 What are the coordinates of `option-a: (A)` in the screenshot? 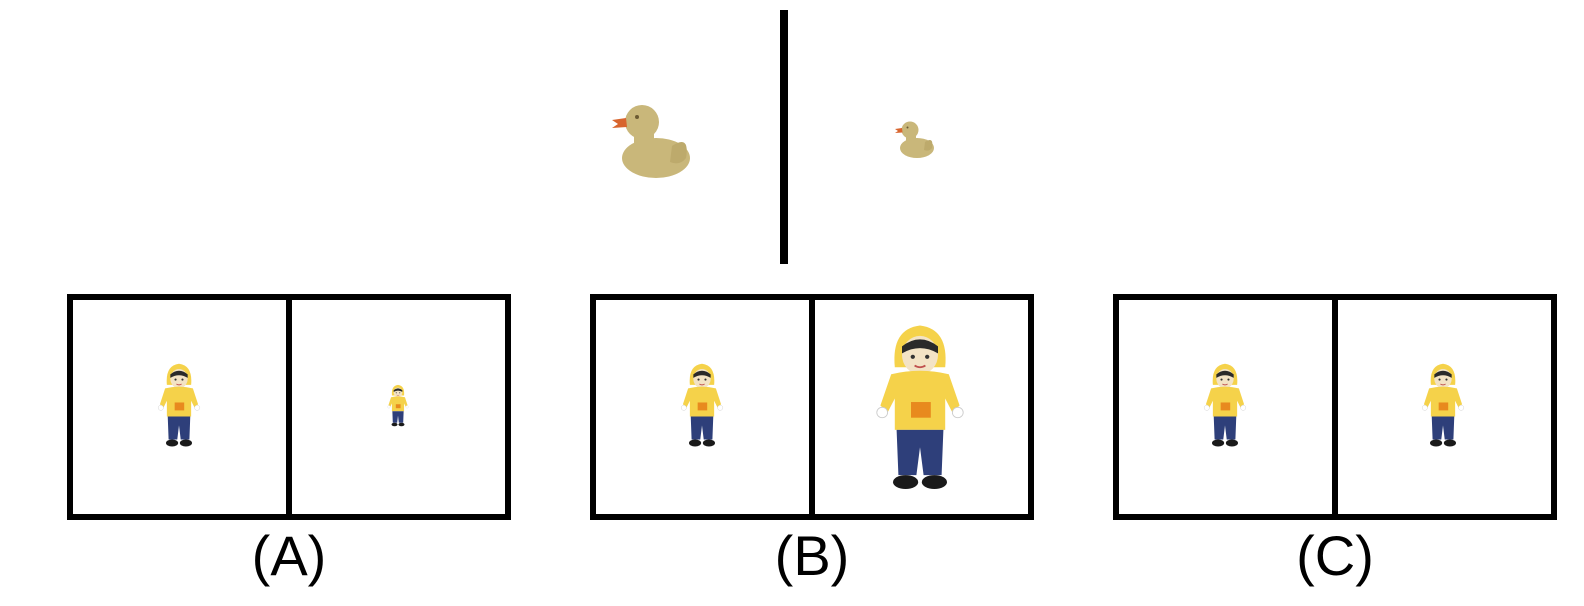 It's located at (289, 440).